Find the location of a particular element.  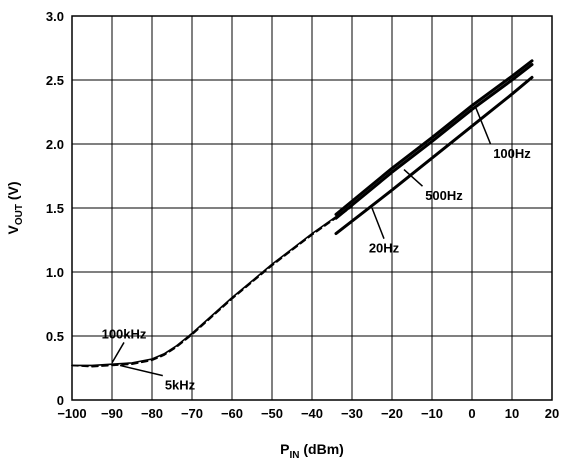

y-axis-label: VOUT (V) is located at coordinates (15, 207).